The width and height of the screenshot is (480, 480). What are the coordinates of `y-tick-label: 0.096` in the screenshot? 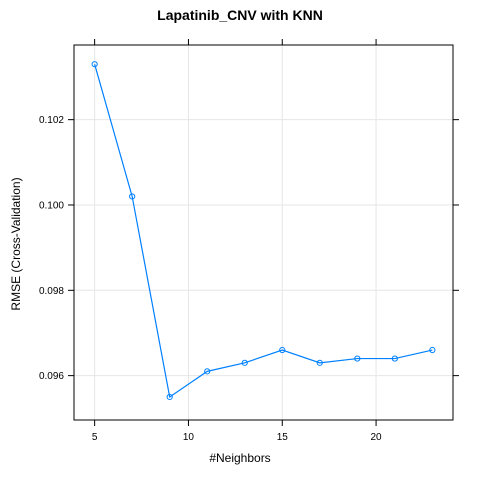 It's located at (51, 376).